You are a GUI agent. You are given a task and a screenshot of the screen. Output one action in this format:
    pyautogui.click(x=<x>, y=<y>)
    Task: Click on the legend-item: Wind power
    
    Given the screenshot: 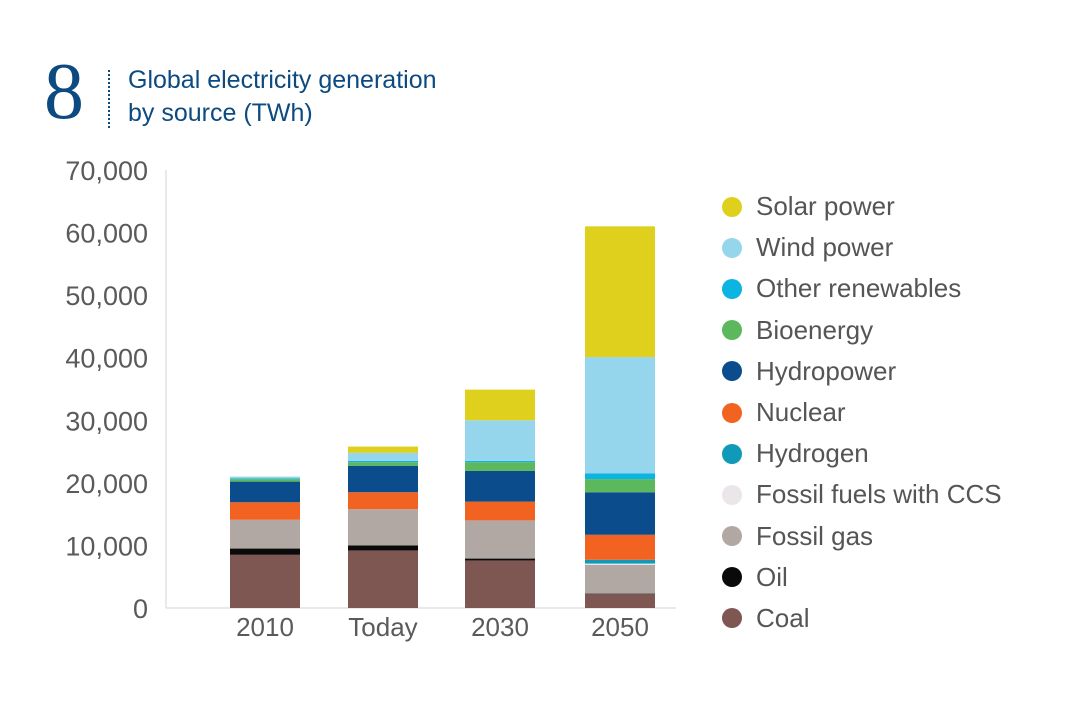 What is the action you would take?
    pyautogui.click(x=892, y=247)
    